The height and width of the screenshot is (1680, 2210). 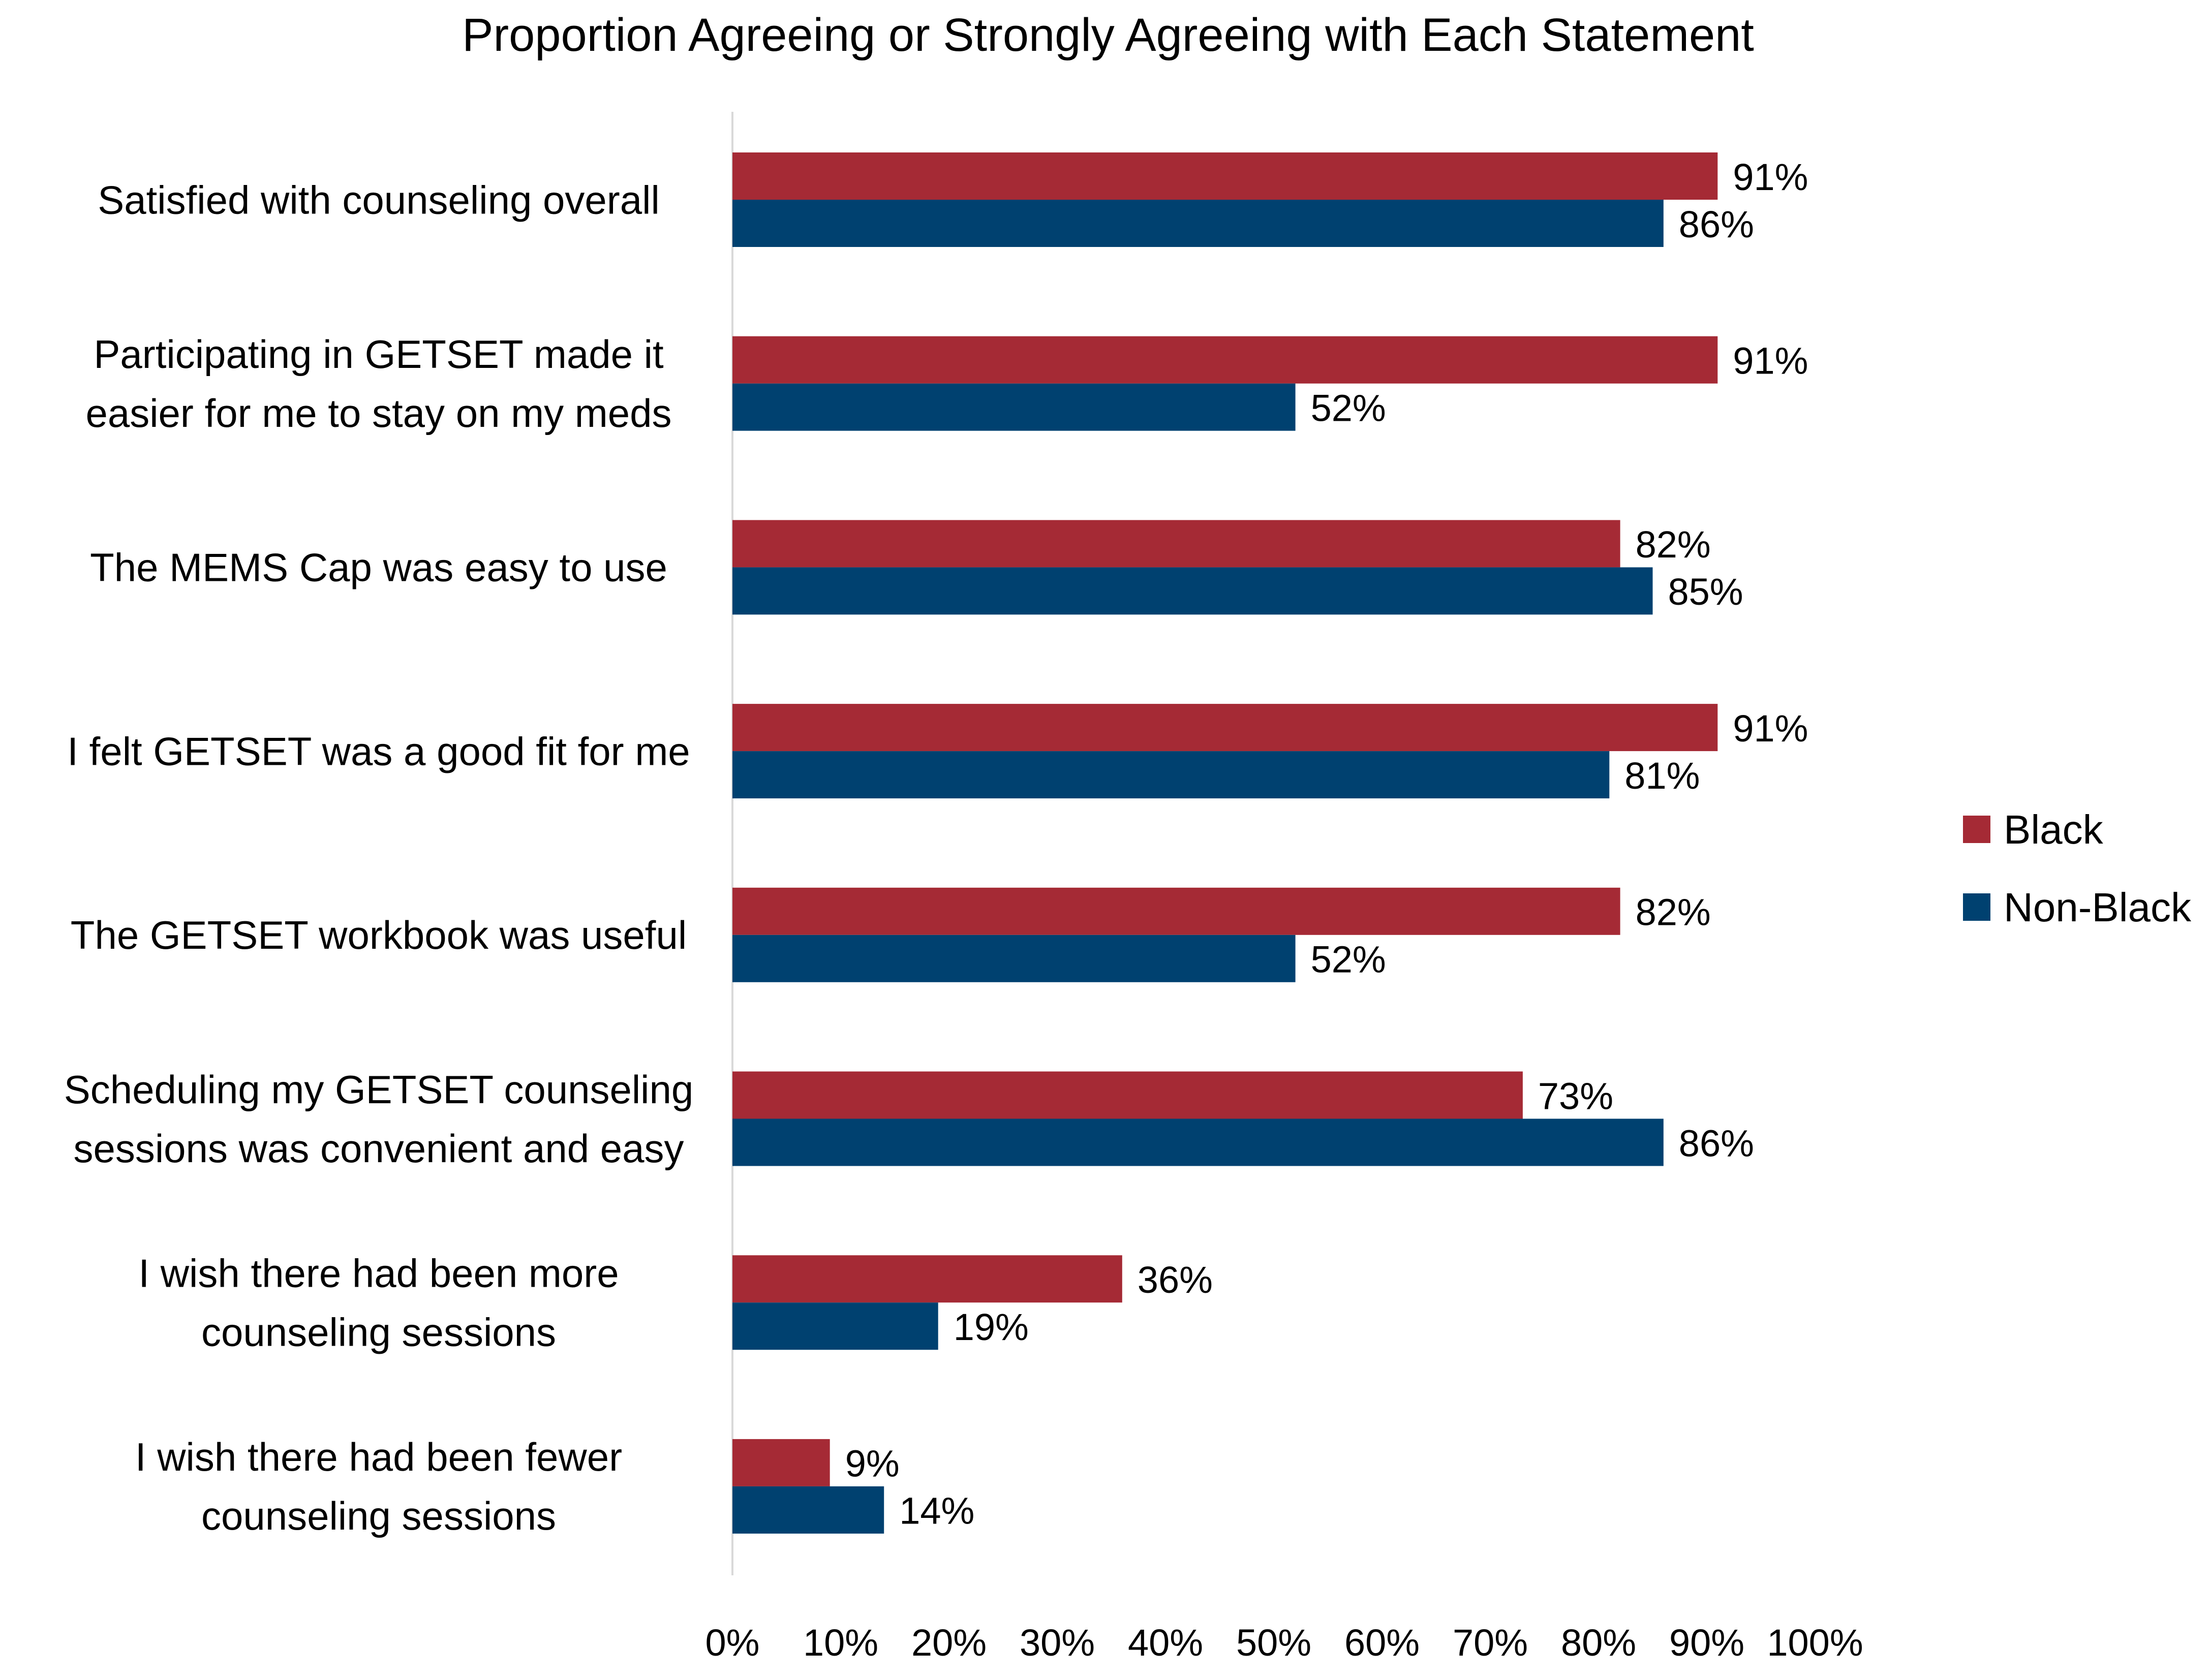 I want to click on x-tick-label: 70%, so click(x=1490, y=1643).